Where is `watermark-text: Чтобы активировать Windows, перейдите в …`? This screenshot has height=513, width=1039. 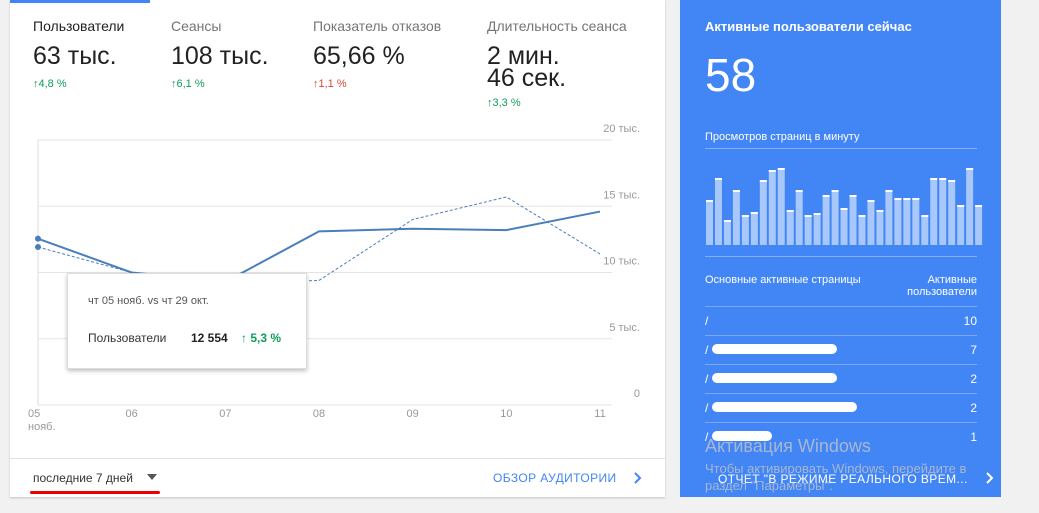 watermark-text: Чтобы активировать Windows, перейдите в … is located at coordinates (836, 477).